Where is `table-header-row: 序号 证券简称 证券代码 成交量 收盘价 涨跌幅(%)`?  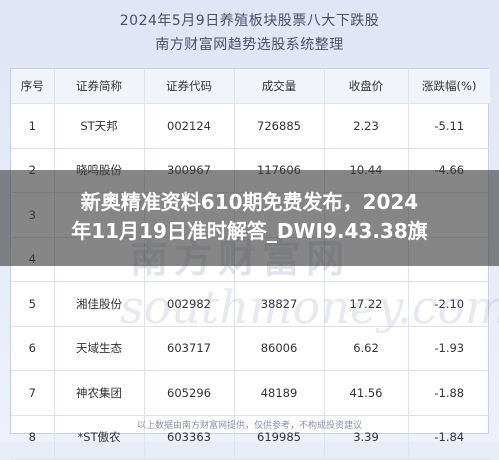
table-header-row: 序号 证券简称 证券代码 成交量 收盘价 涨跌幅(%) is located at coordinates (250, 86).